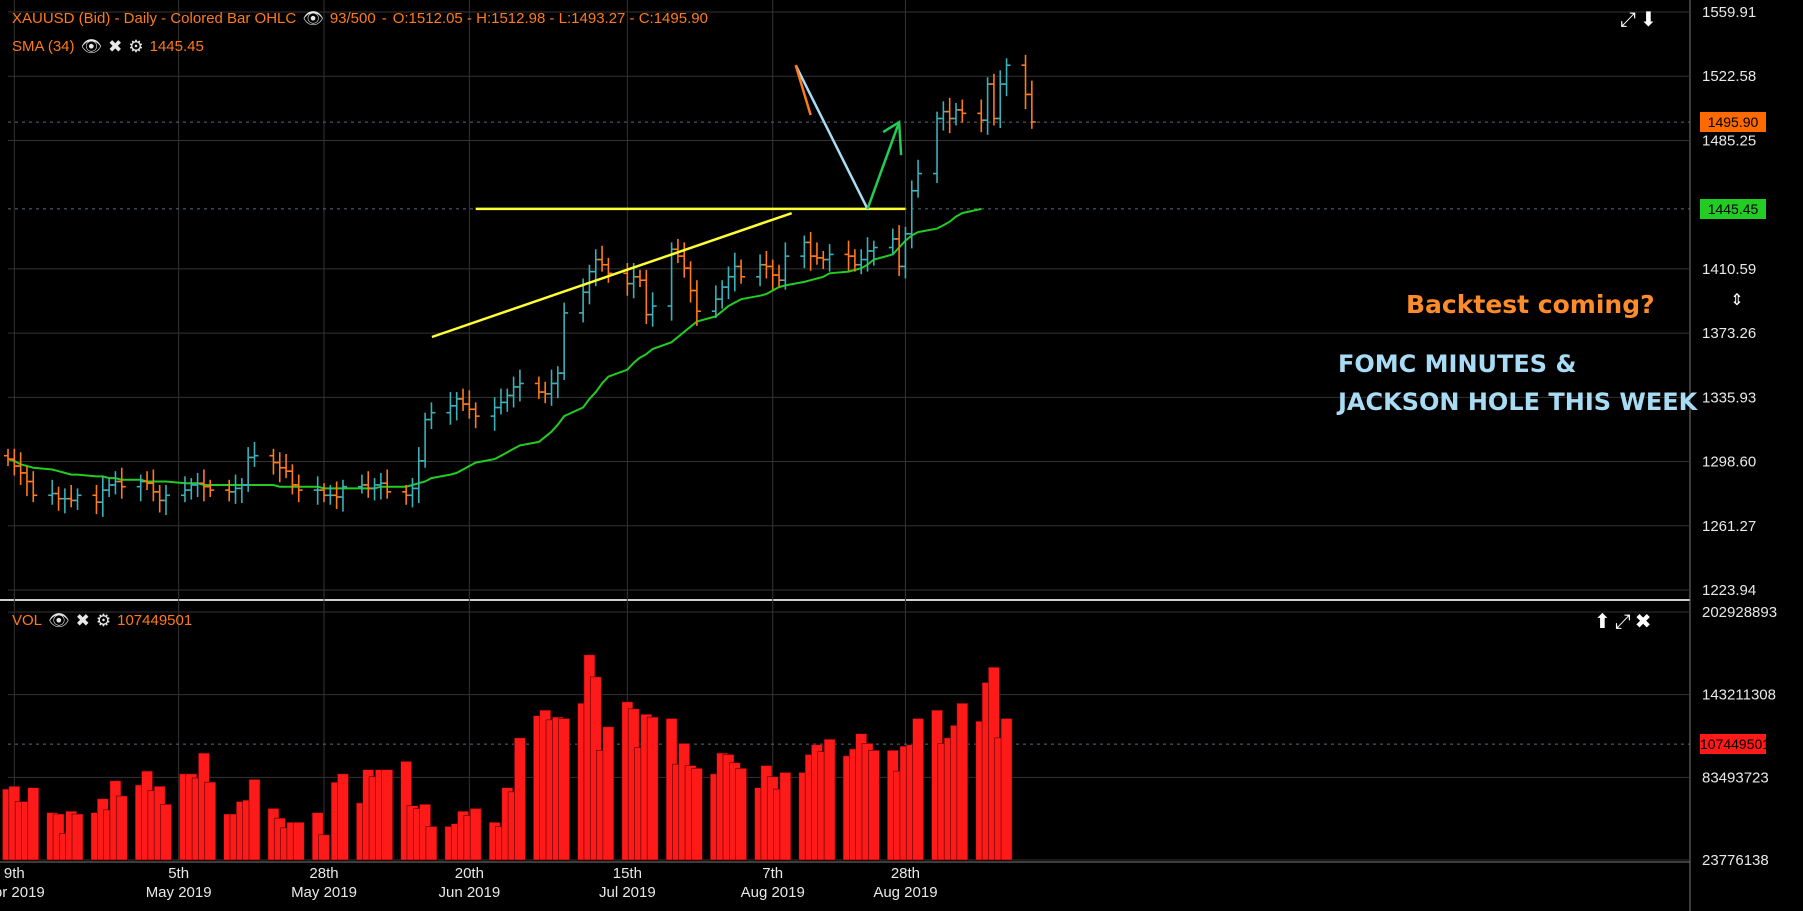 The height and width of the screenshot is (911, 1803). What do you see at coordinates (1530, 304) in the screenshot?
I see `backtest-annotation: Backtest coming?` at bounding box center [1530, 304].